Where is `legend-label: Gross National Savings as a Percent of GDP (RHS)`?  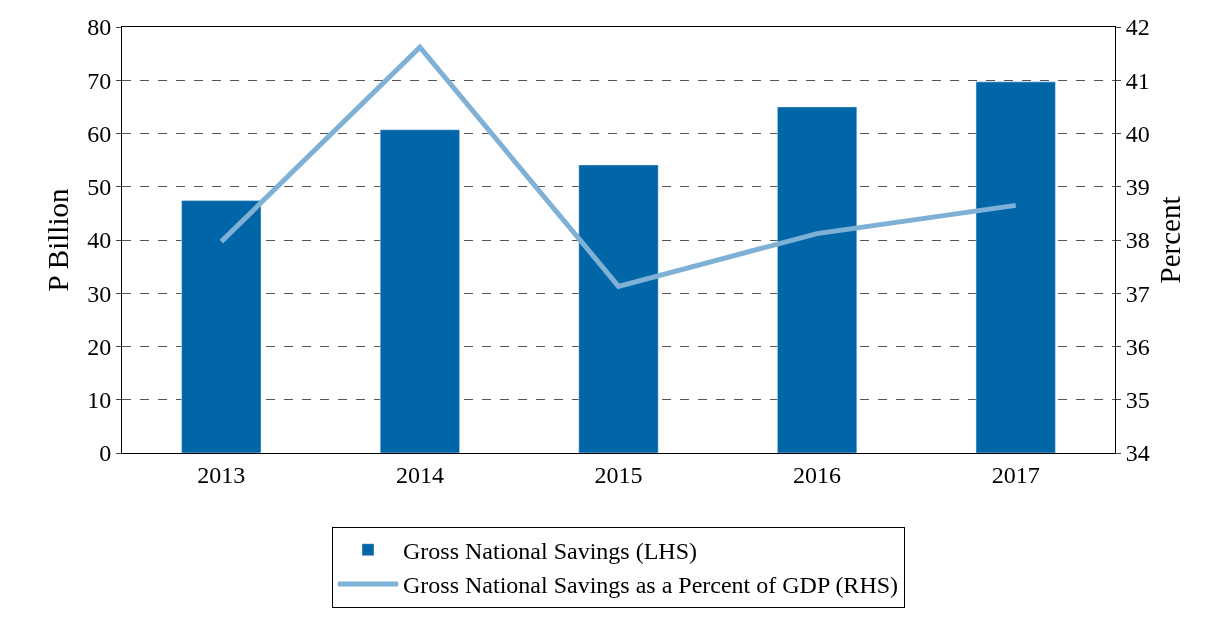 legend-label: Gross National Savings as a Percent of GDP (RHS) is located at coordinates (651, 585).